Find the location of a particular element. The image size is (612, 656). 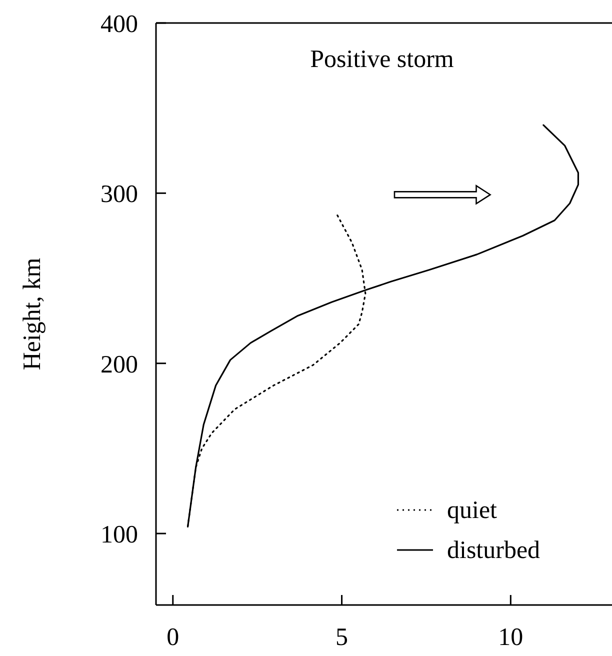

x-tick-label: 0 is located at coordinates (173, 637).